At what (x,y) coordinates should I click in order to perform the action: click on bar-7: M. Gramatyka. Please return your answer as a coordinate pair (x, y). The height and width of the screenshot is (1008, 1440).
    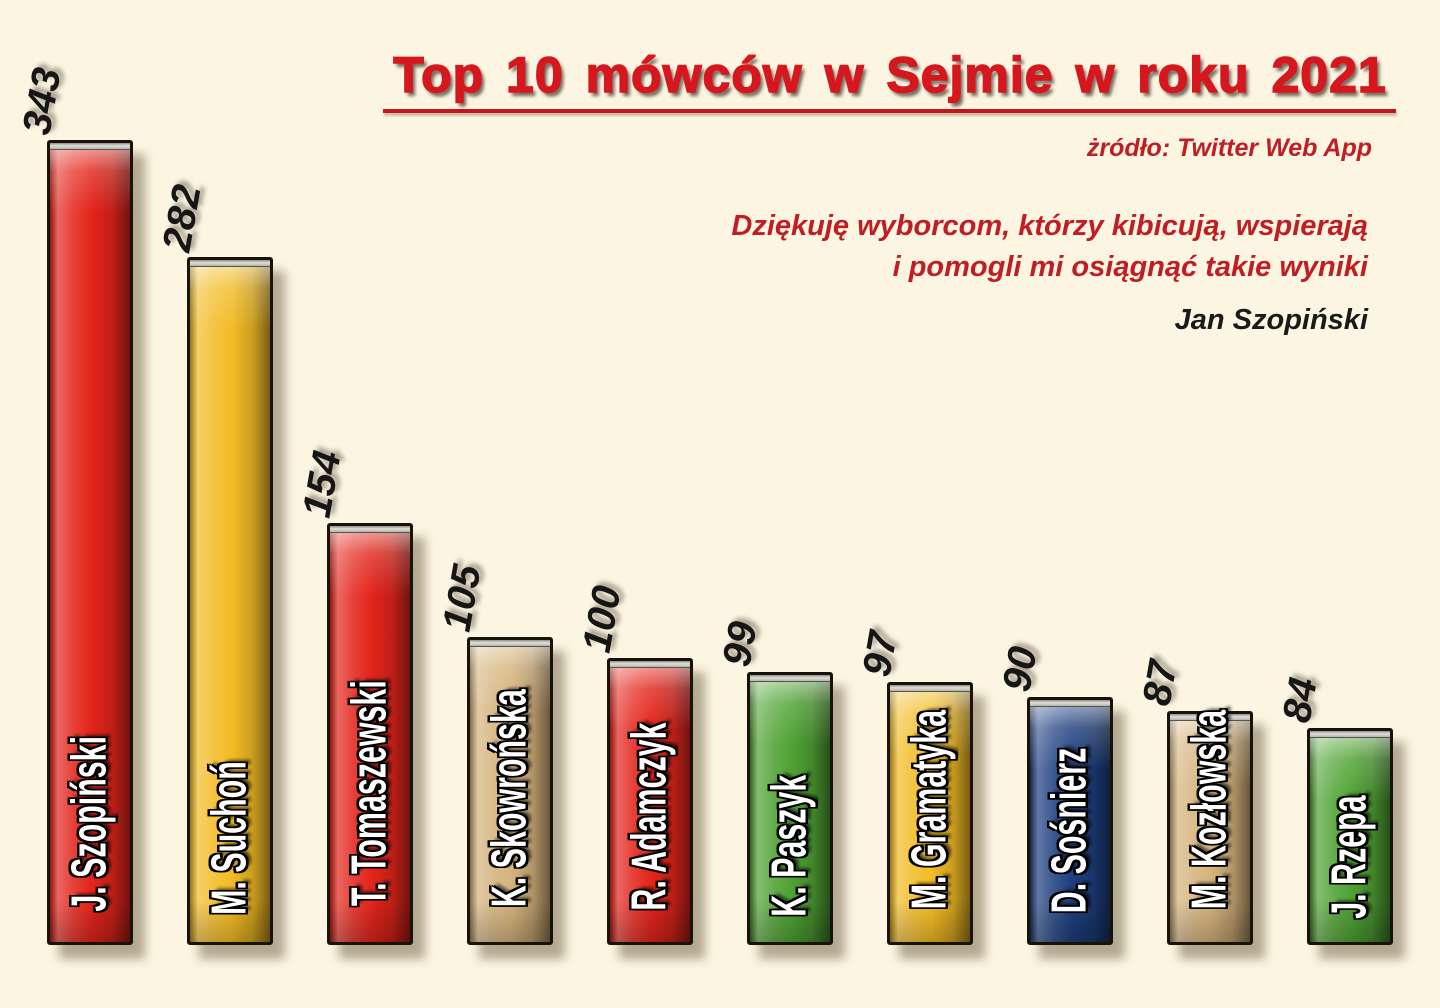
    Looking at the image, I should click on (930, 813).